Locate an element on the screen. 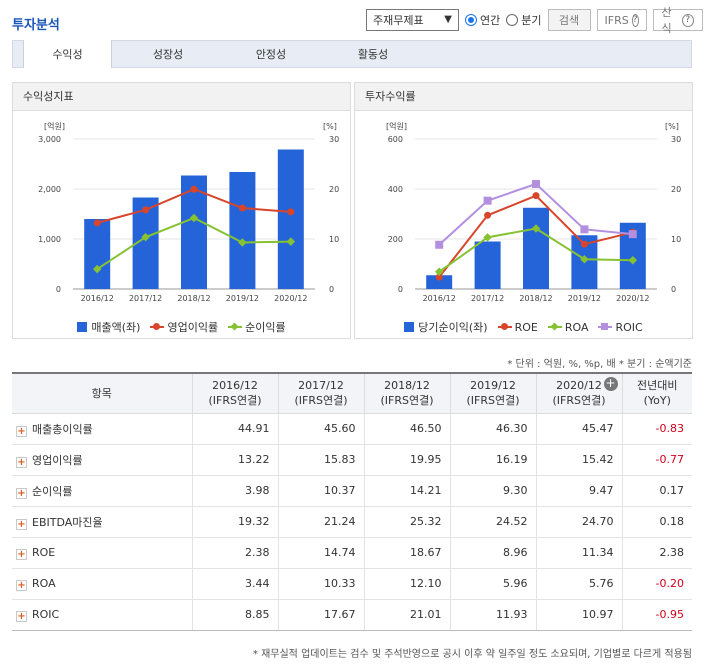 This screenshot has width=707, height=672. header-col-2018: 2018/12 (IFRS연결) is located at coordinates (407, 393).